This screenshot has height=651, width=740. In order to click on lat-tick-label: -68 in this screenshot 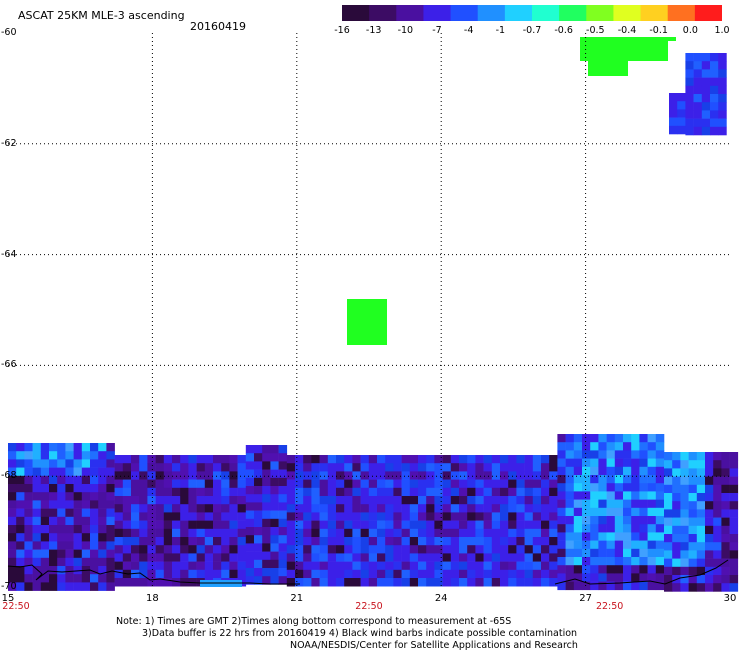, I will do `click(9, 476)`.